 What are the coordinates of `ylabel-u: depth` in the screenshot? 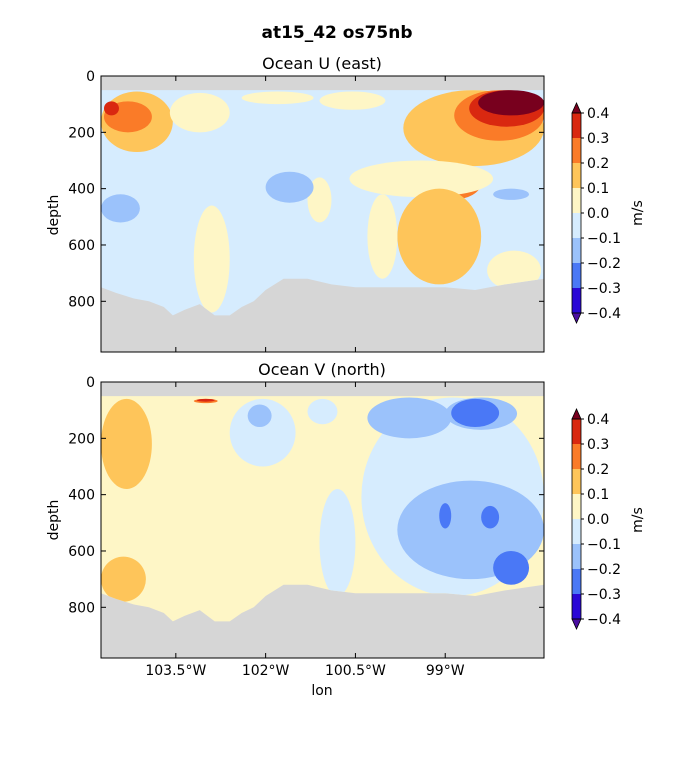 It's located at (54, 215).